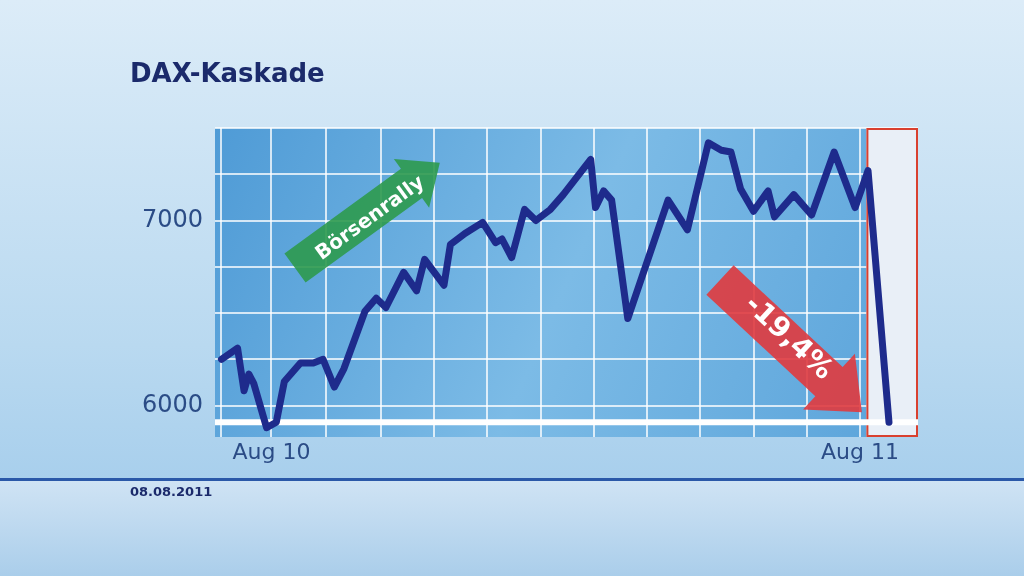  What do you see at coordinates (172, 218) in the screenshot?
I see `y-tick-label: 7000` at bounding box center [172, 218].